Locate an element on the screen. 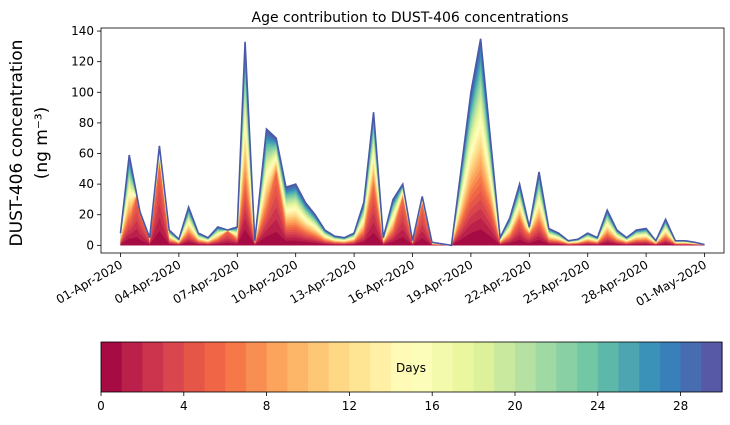 Image resolution: width=730 pixels, height=425 pixels. colorbar-tick-label: 0 is located at coordinates (101, 406).